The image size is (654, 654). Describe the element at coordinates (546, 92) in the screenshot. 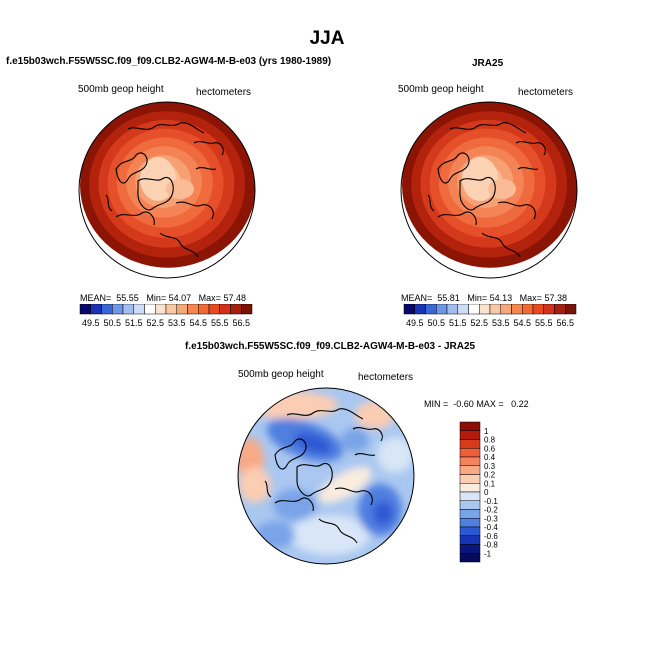

I see `panel2-units-label: hectometers` at that location.